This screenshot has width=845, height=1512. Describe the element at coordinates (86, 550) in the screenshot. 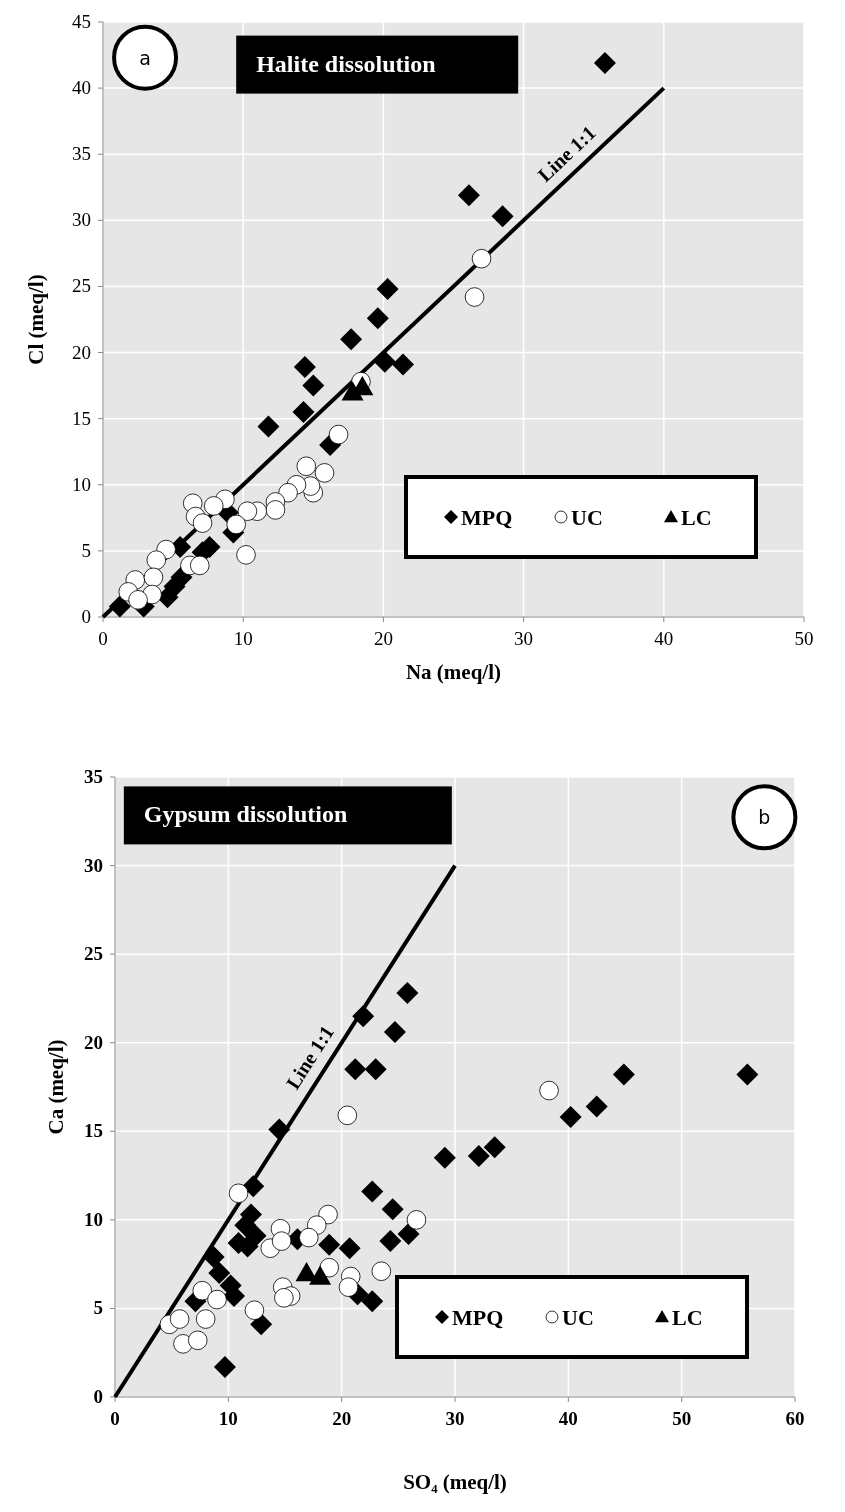

I see `y-tick-label: 5` at that location.